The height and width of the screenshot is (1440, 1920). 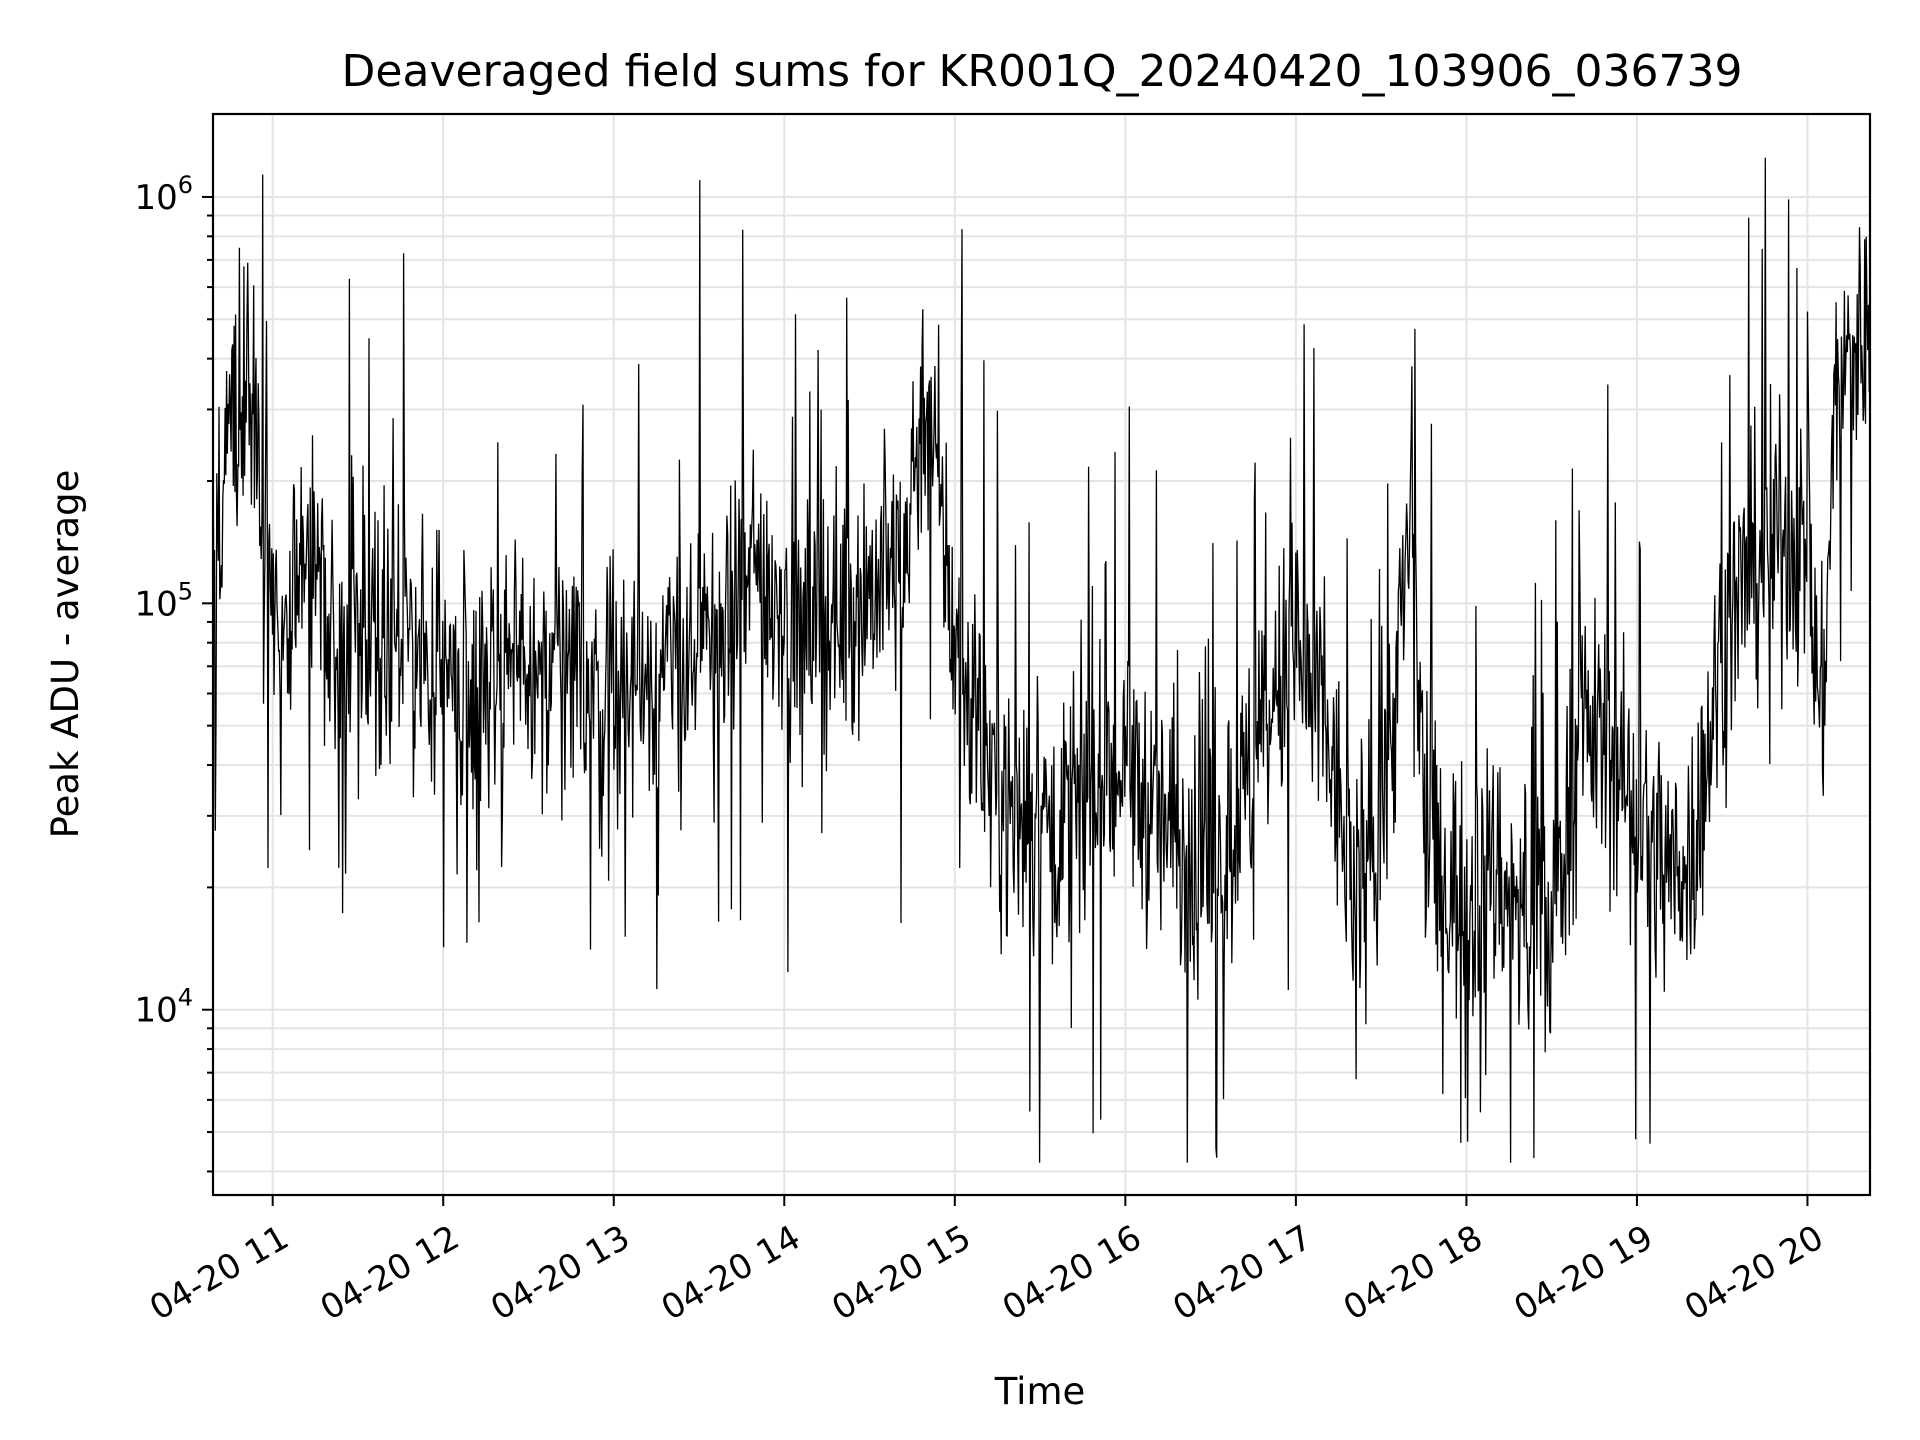 What do you see at coordinates (1242, 1273) in the screenshot?
I see `x-tick-label: 04-20 17` at bounding box center [1242, 1273].